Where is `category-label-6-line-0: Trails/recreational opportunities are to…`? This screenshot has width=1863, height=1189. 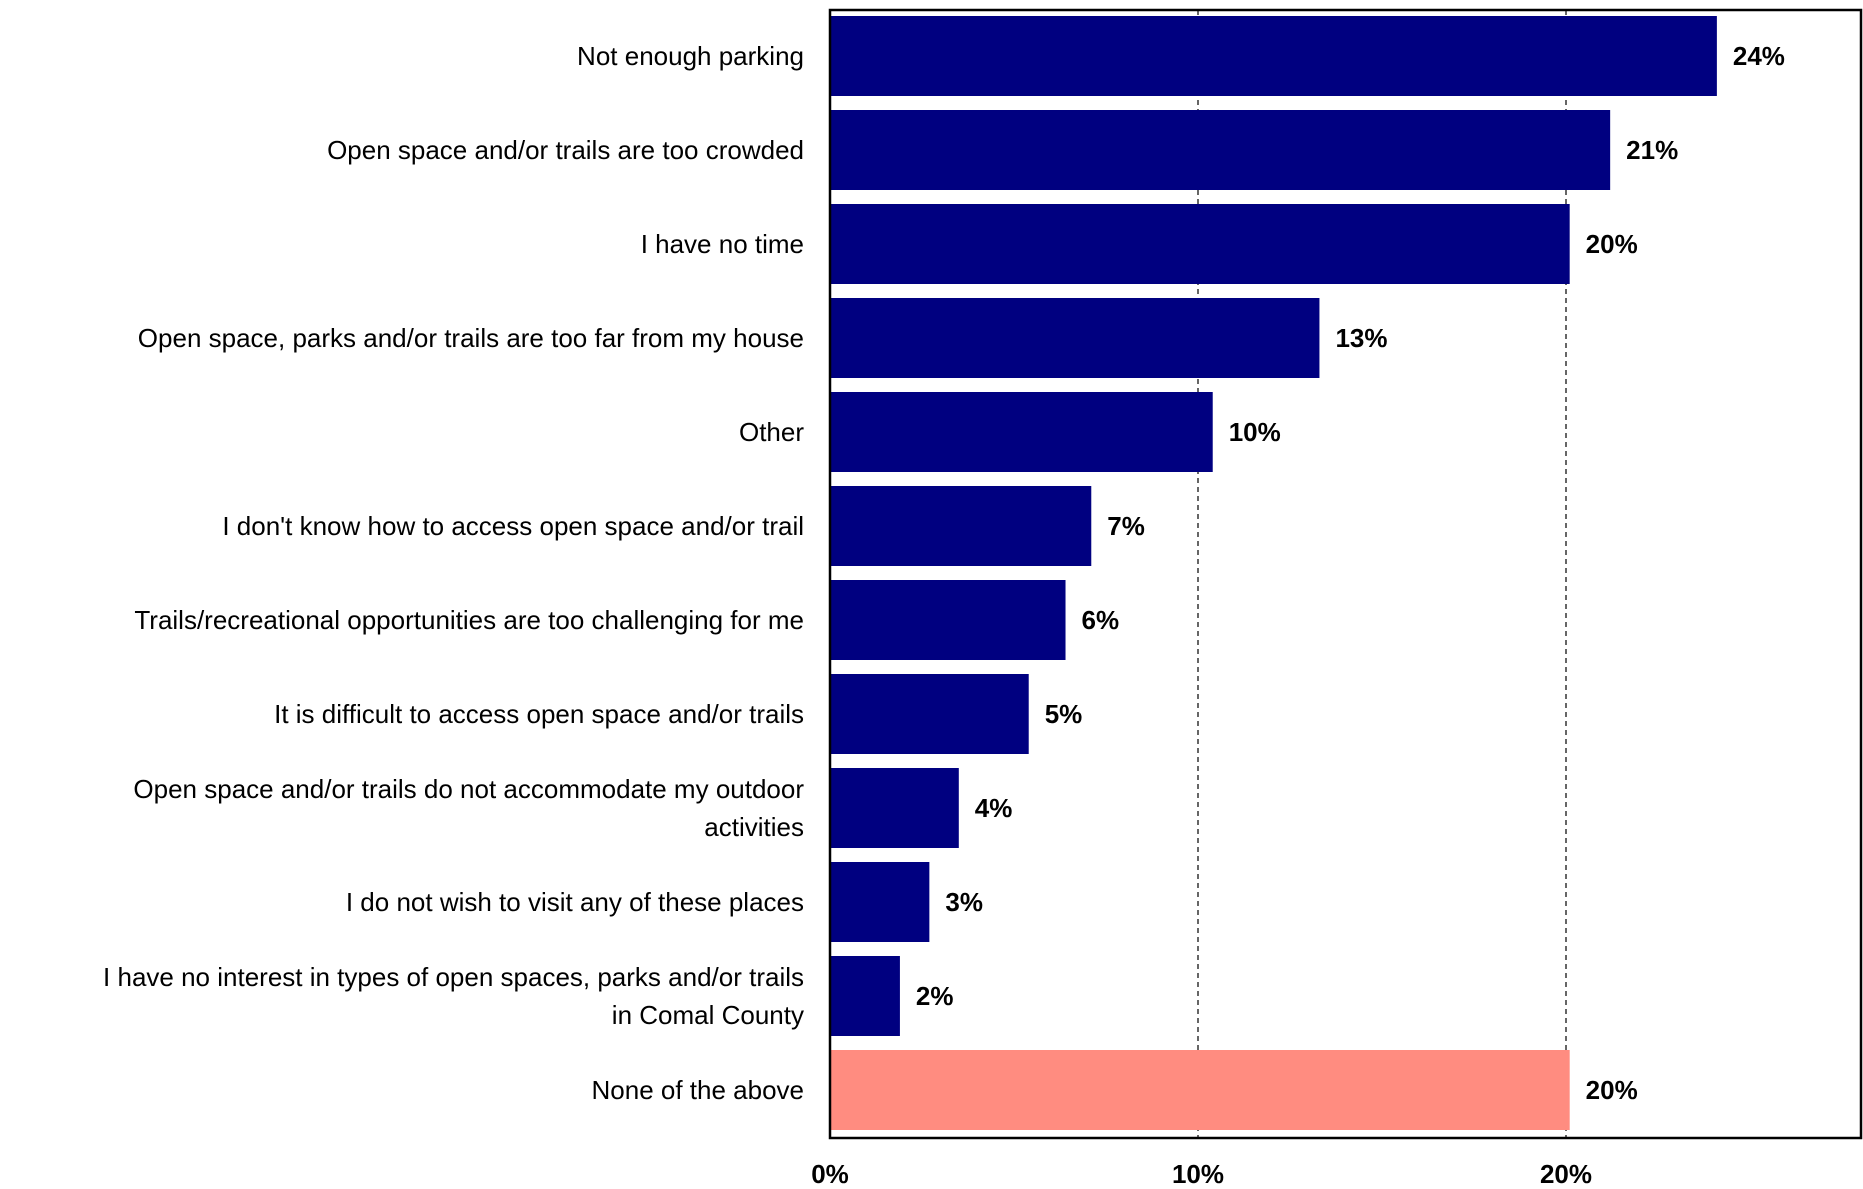
category-label-6-line-0: Trails/recreational opportunities are to… is located at coordinates (469, 620).